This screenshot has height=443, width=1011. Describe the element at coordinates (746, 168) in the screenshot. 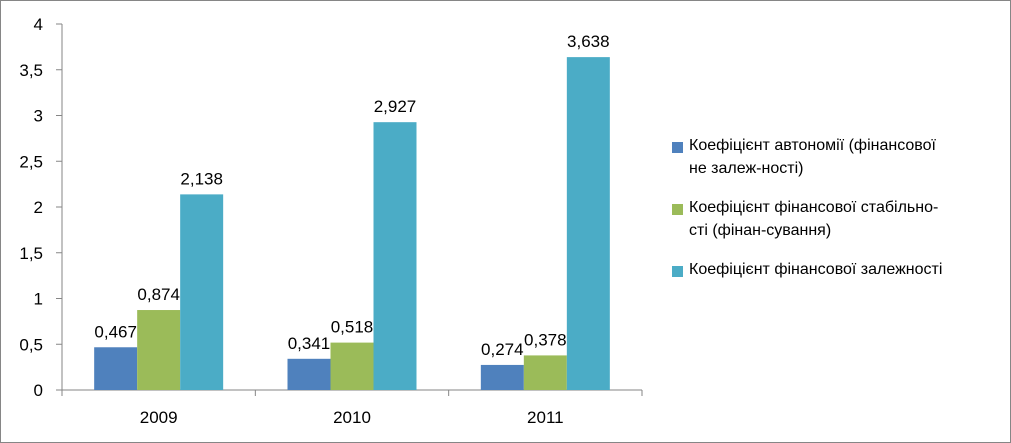

I see `legend-label: не залеж-ності)` at that location.